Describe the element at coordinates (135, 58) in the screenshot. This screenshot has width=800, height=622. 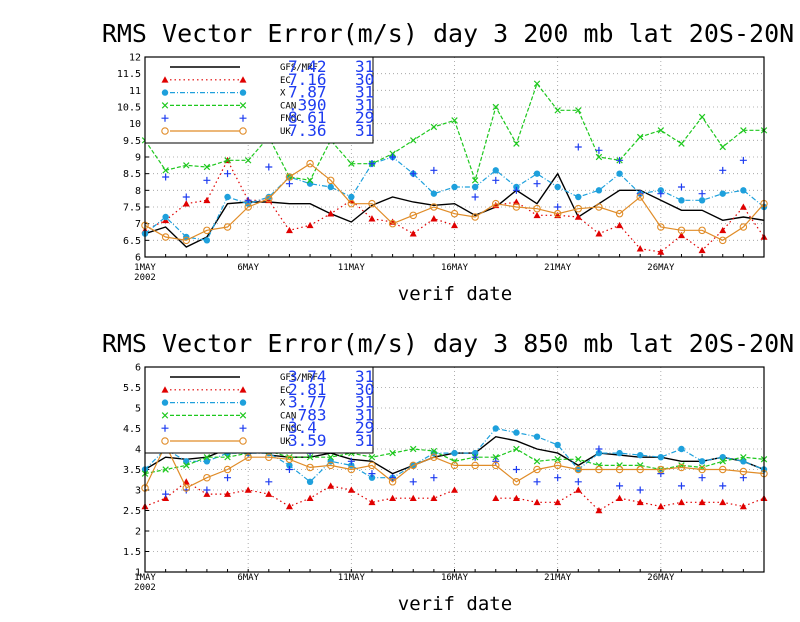
I see `y-tick-label: 12` at that location.